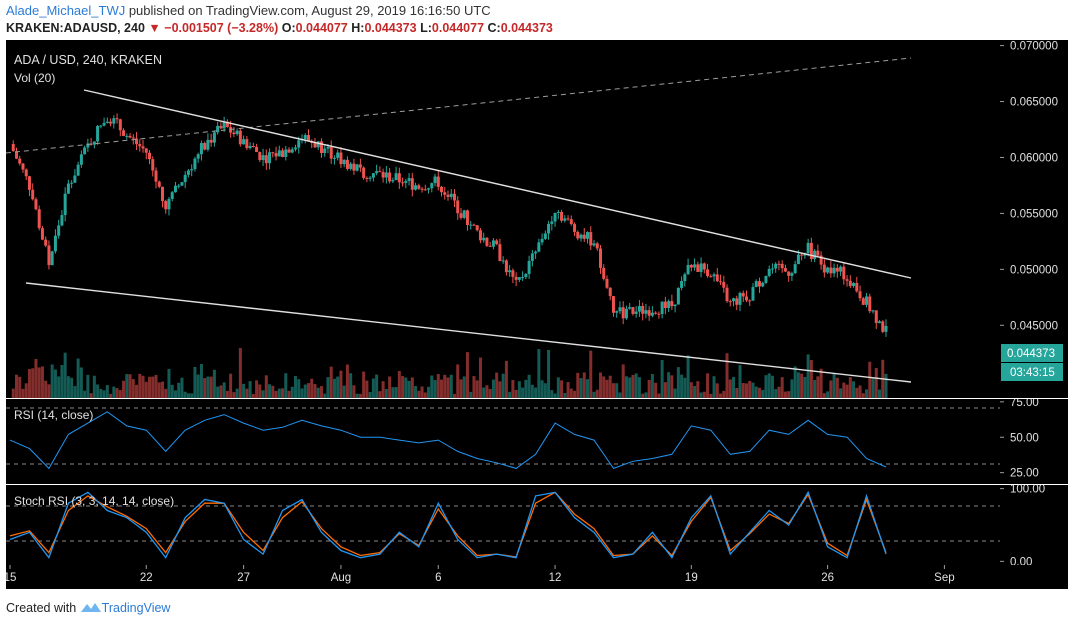 This screenshot has height=625, width=1073. Describe the element at coordinates (66, 10) in the screenshot. I see `author-link: Alade_Michael_TWJ` at that location.